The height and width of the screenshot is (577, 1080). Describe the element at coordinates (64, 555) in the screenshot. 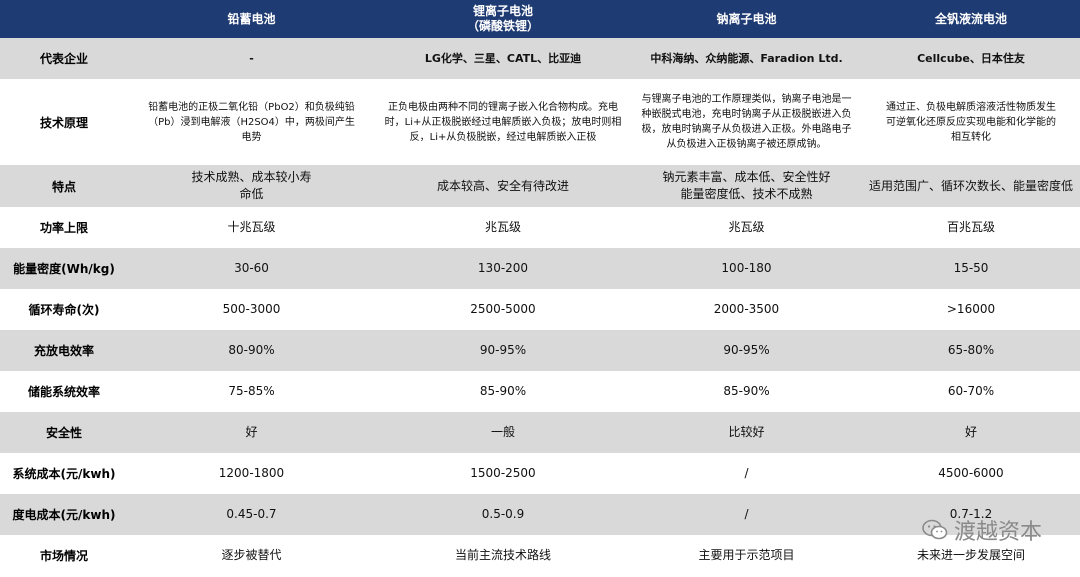

I see `row-label: 市场情况` at that location.